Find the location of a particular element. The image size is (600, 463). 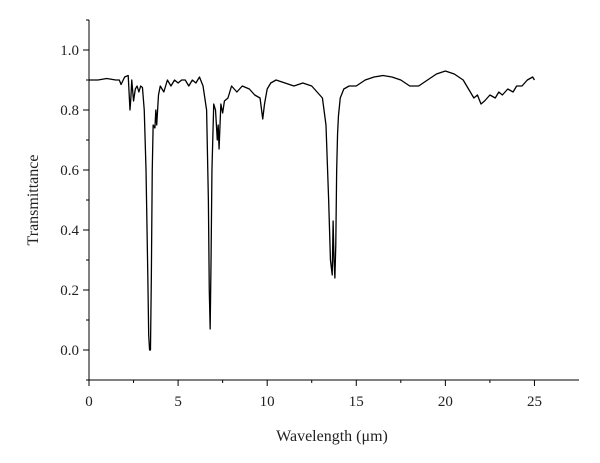

x-tick-label: 10 is located at coordinates (267, 402).